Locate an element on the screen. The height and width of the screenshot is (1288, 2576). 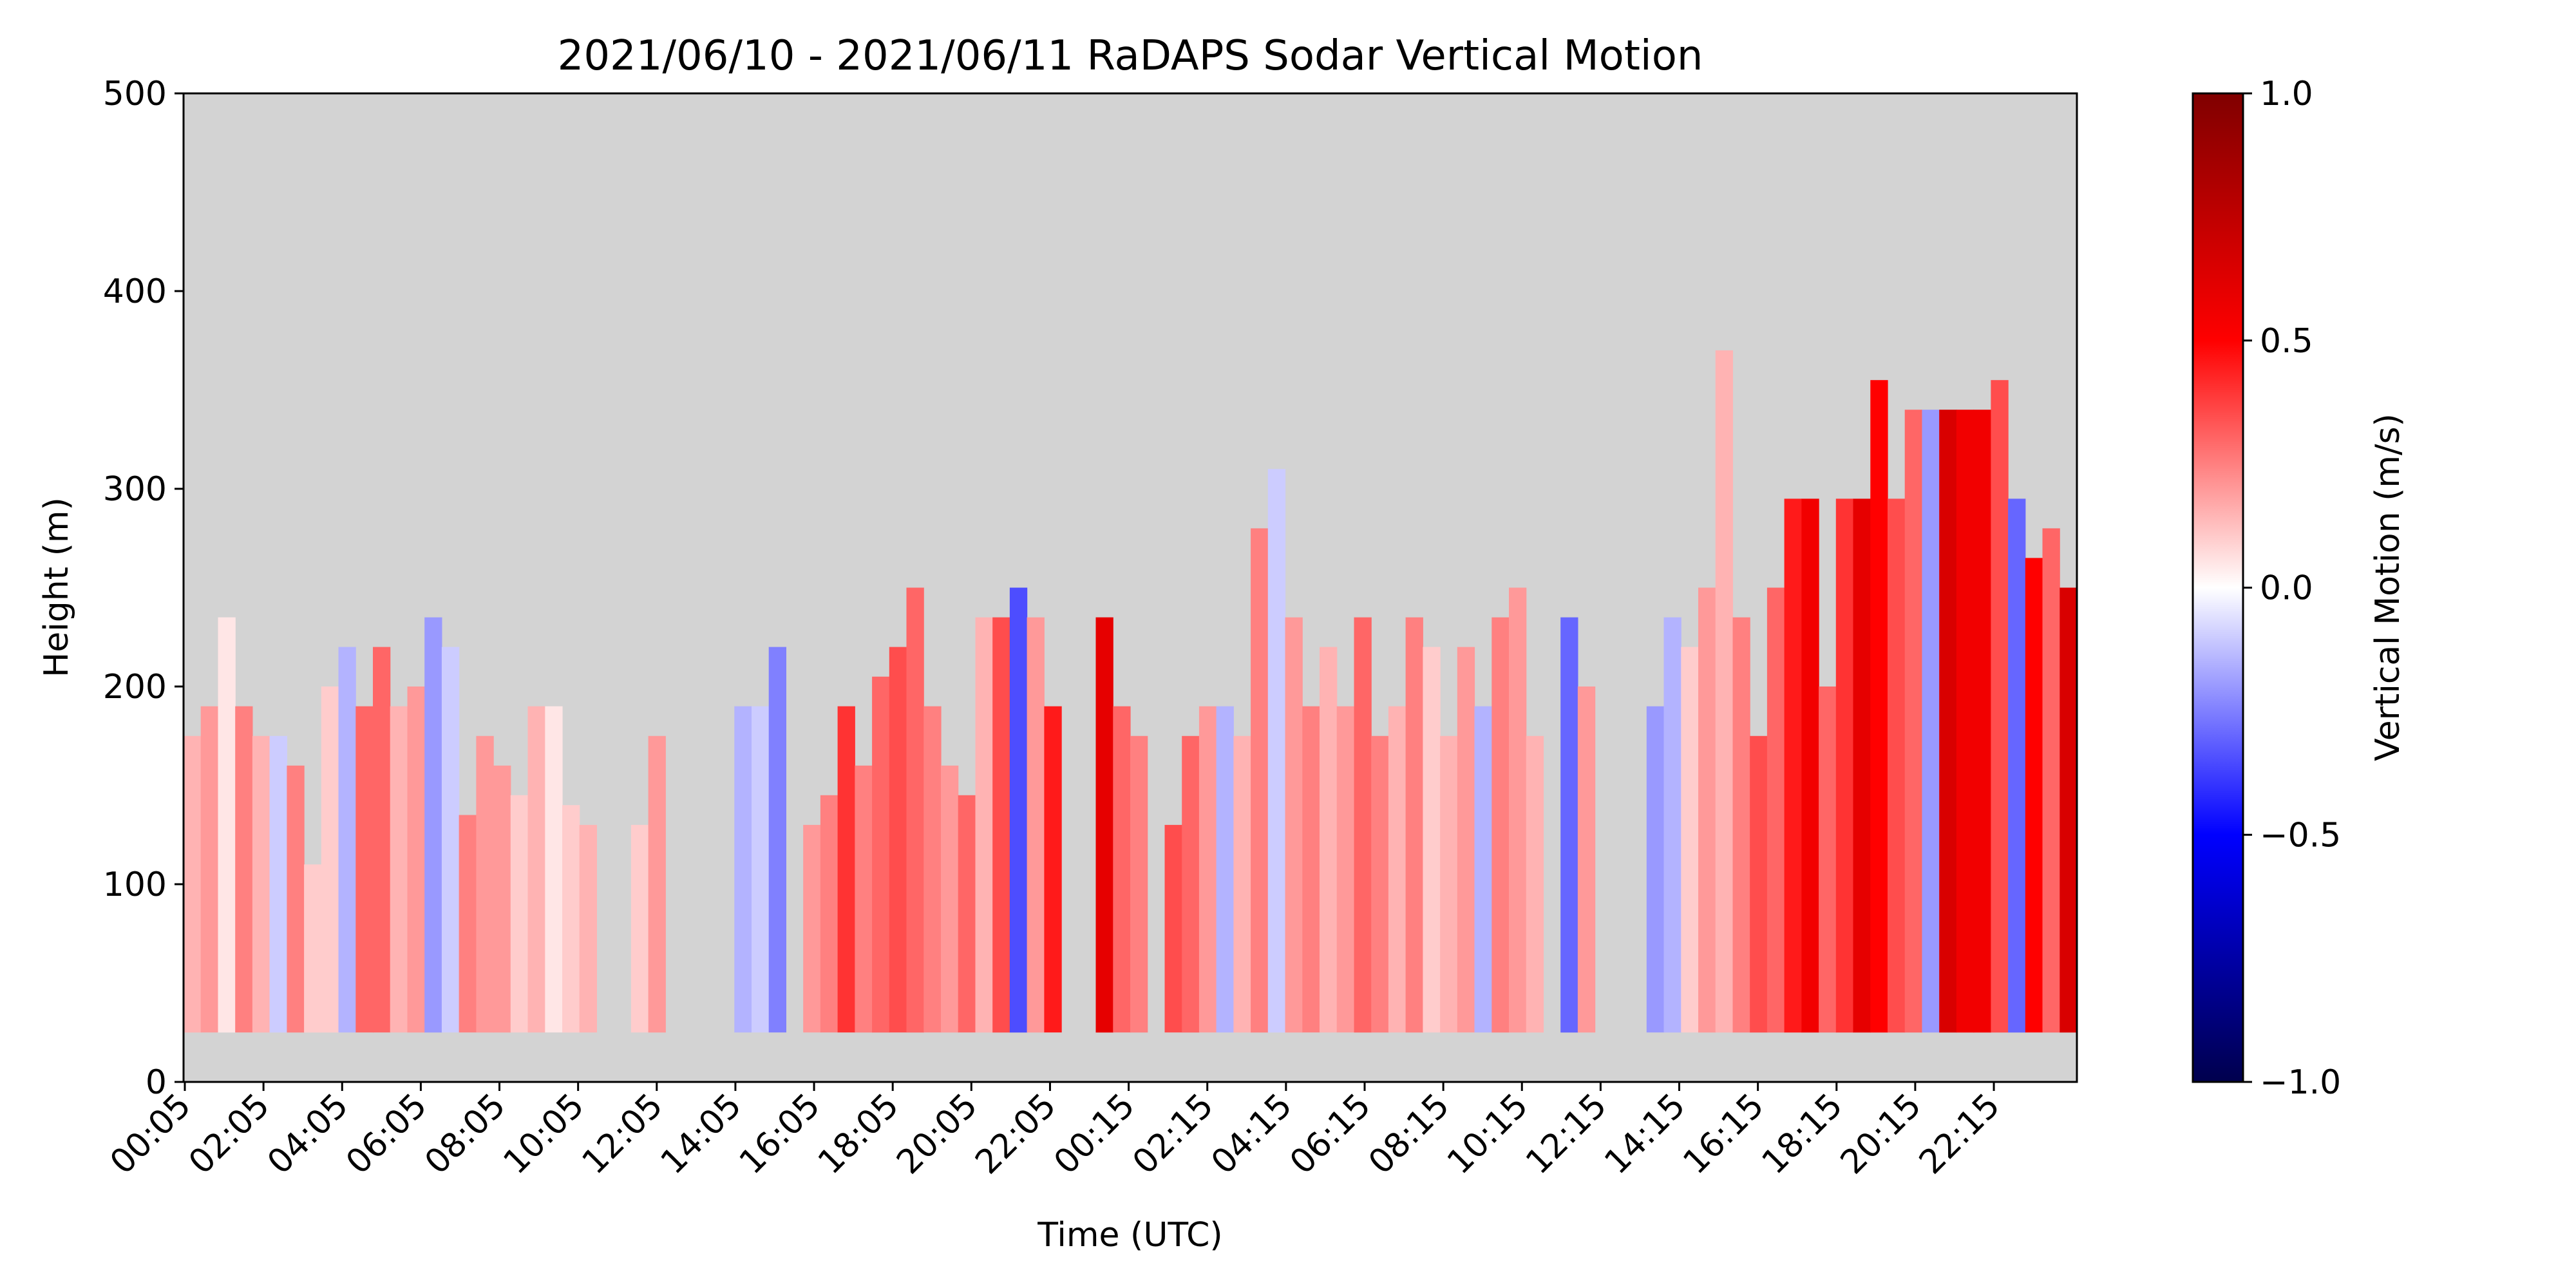
x-tick-label: 10:05 is located at coordinates (543, 1134).